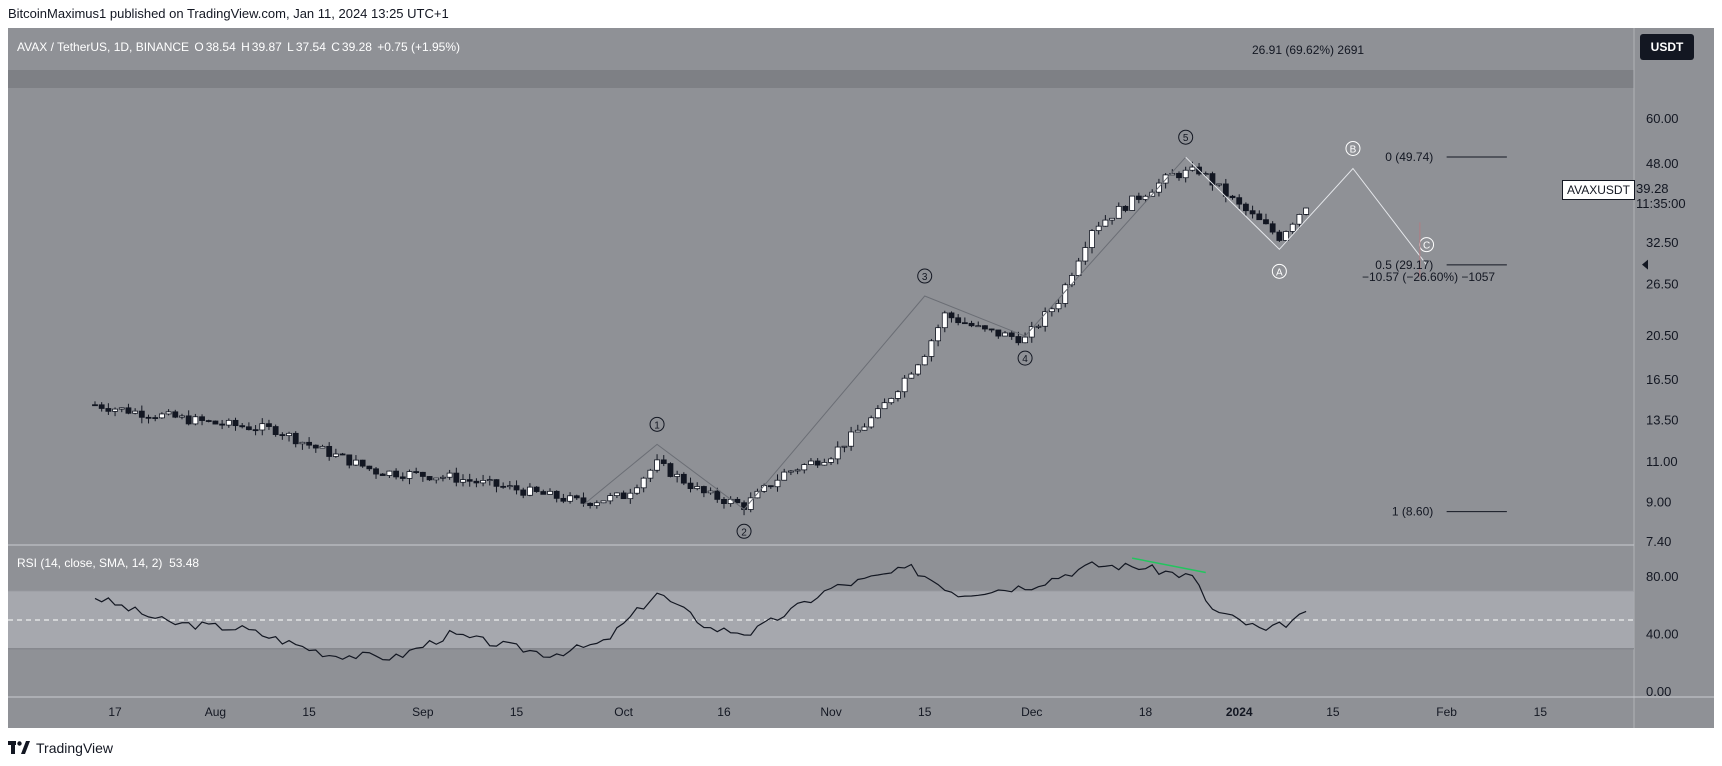  What do you see at coordinates (1446, 712) in the screenshot?
I see `time-tick-label: Feb` at bounding box center [1446, 712].